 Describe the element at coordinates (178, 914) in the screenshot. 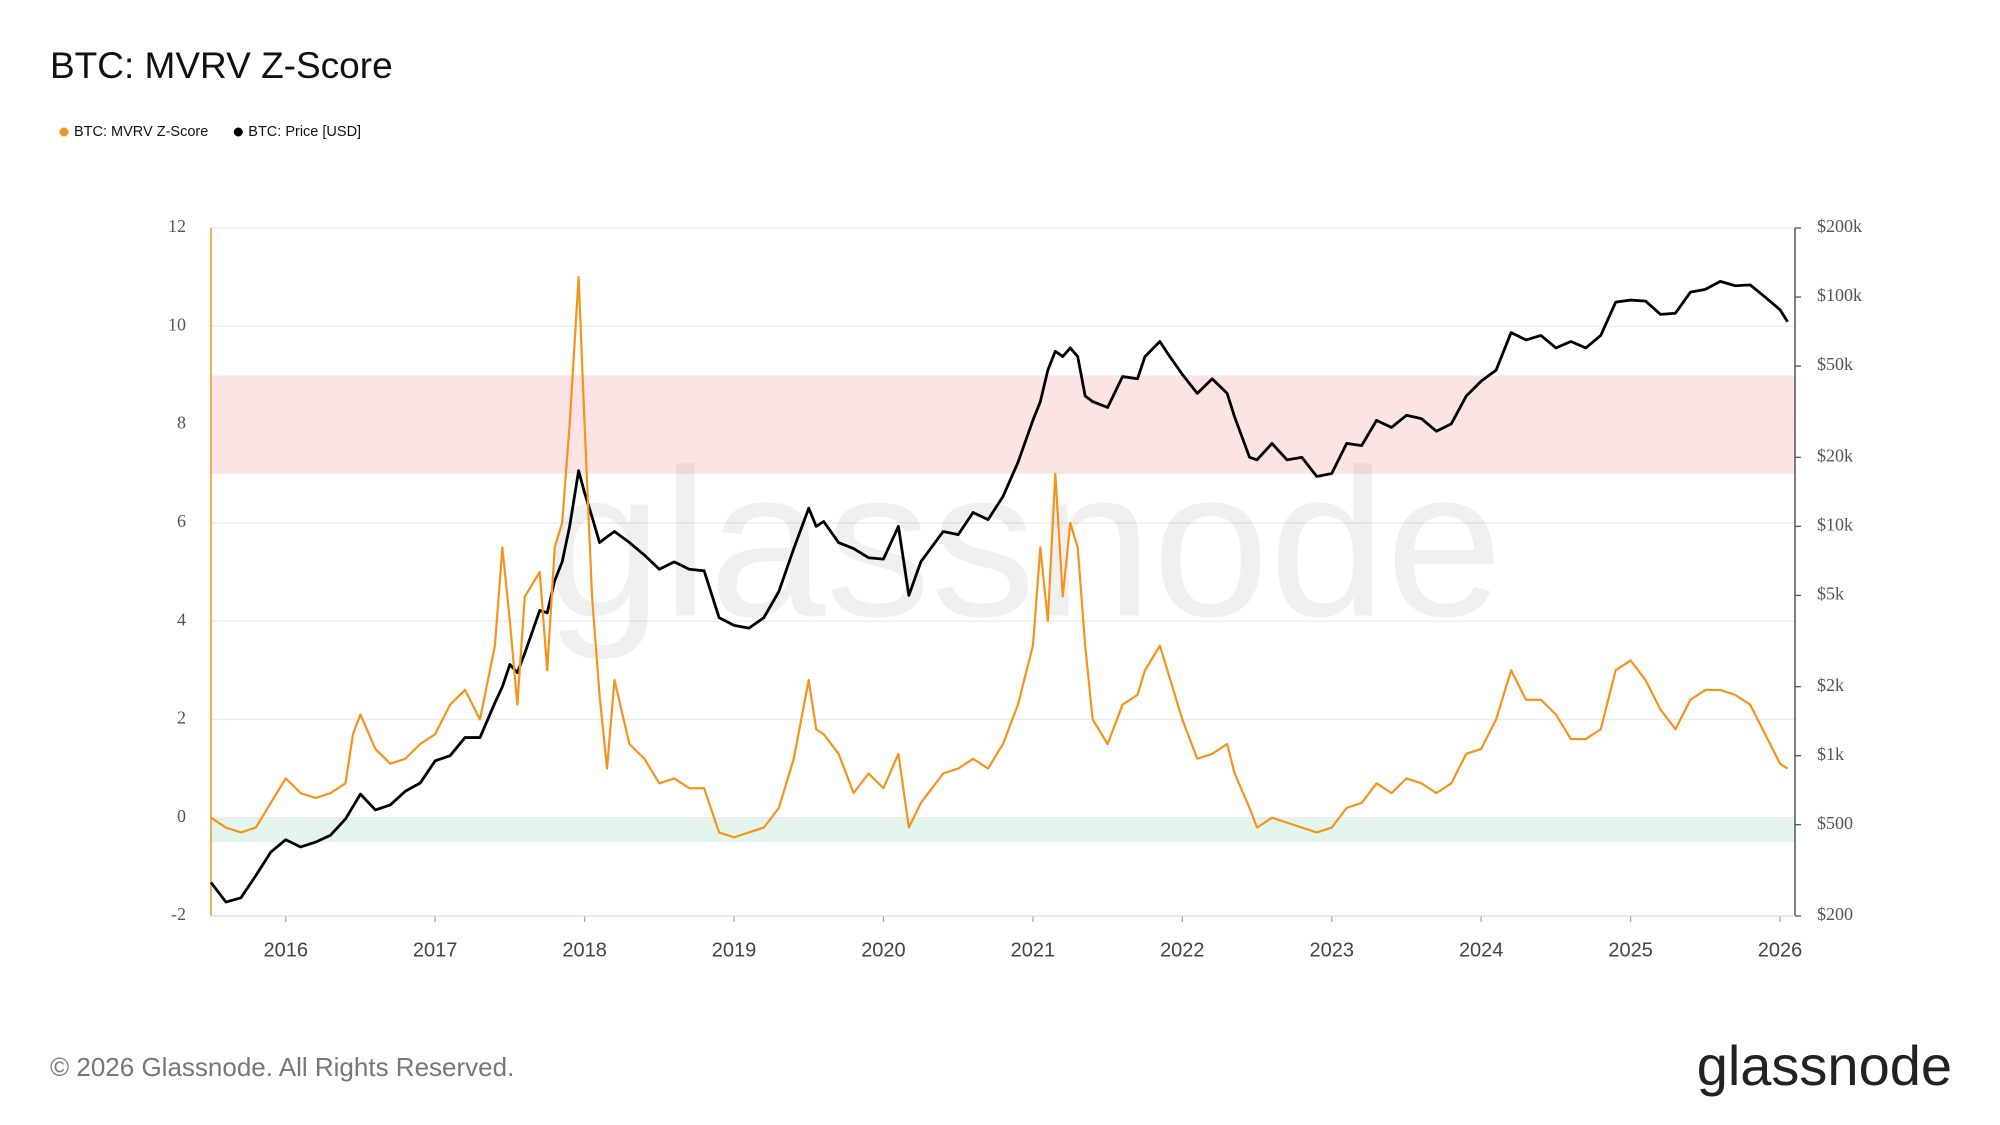

I see `y-tick-label: -2` at that location.